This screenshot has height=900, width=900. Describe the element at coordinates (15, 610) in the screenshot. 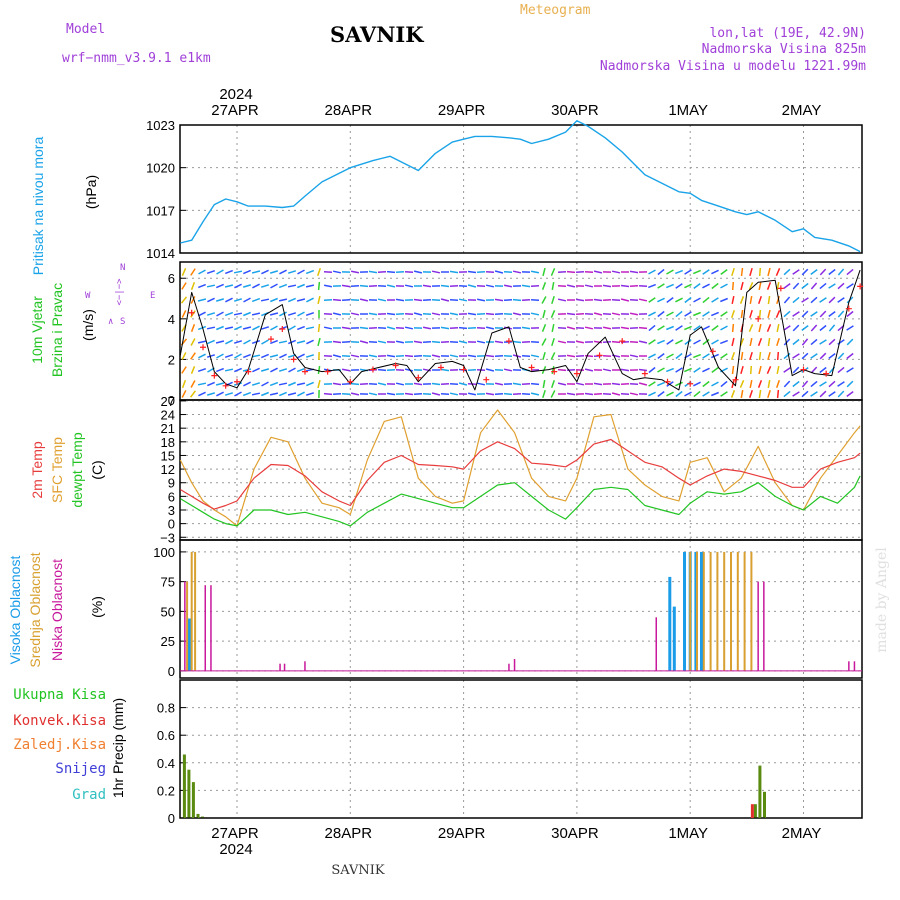

I see `cloud-high-label: Visoka Oblacnost` at that location.